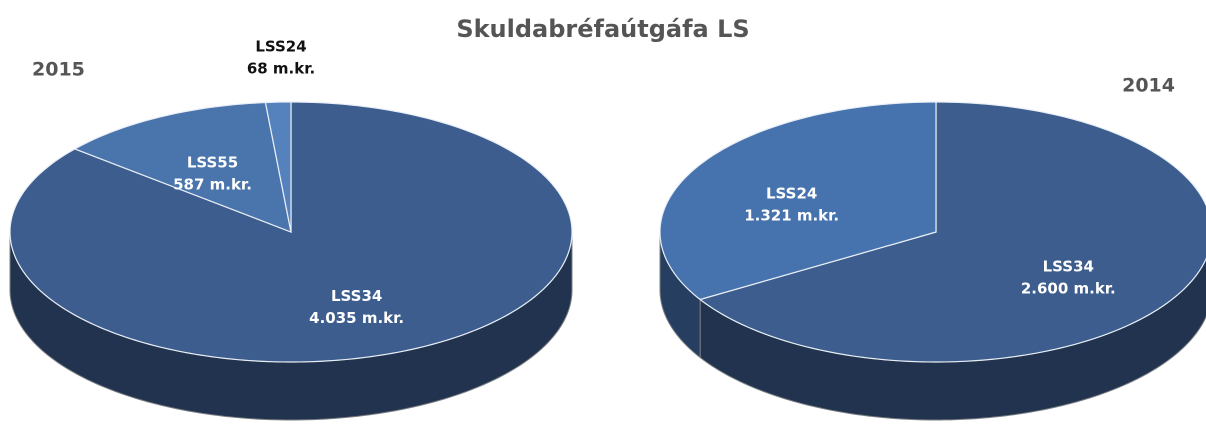 The height and width of the screenshot is (427, 1206). I want to click on chart-title: Skuldabréfaútgáfa LS, so click(602, 29).